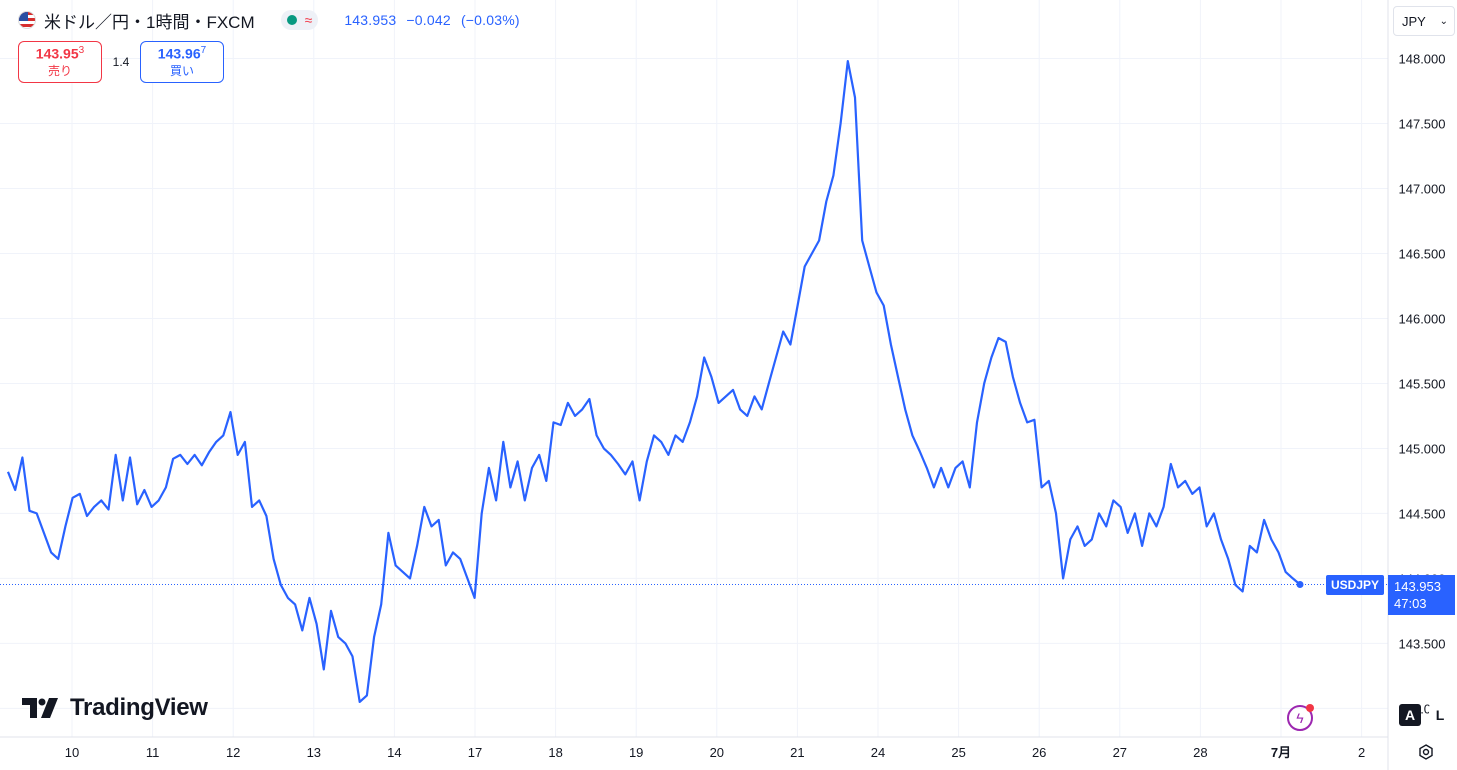  I want to click on lightning-icon: ϟ, so click(1300, 717).